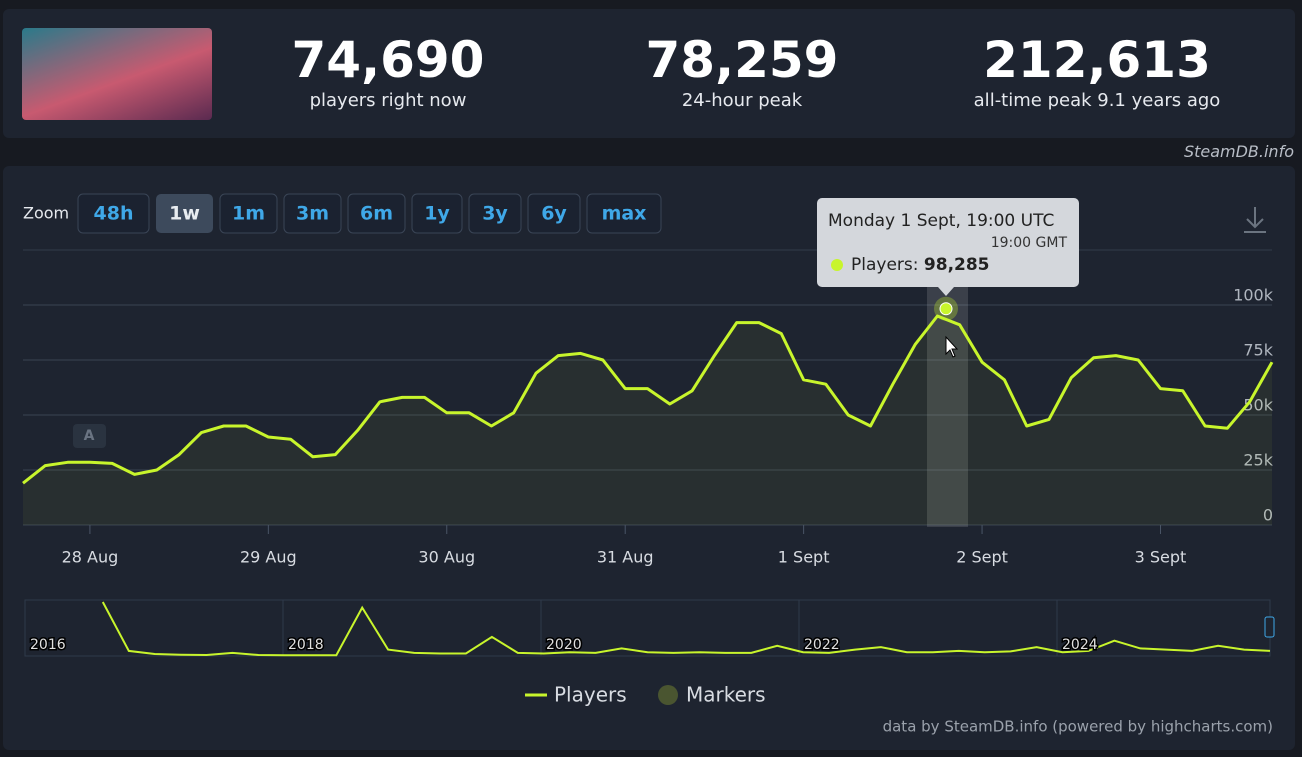 This screenshot has height=757, width=1302. I want to click on stat: 74,690 players right now, so click(388, 70).